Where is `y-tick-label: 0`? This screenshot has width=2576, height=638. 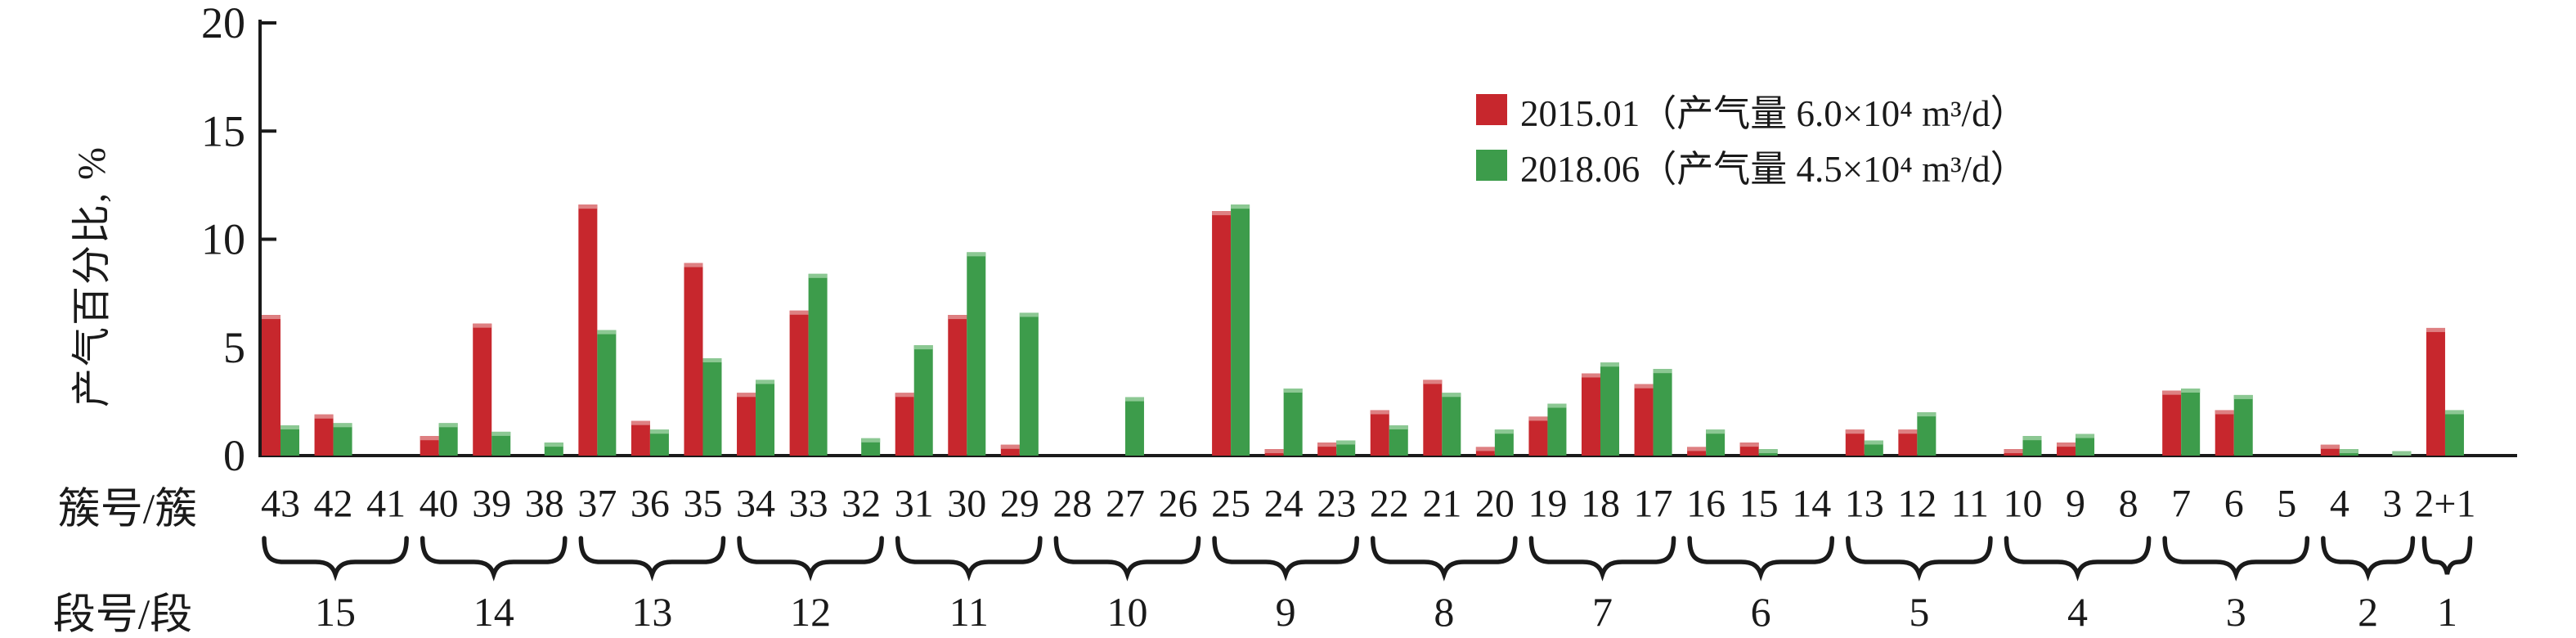
y-tick-label: 0 is located at coordinates (234, 455).